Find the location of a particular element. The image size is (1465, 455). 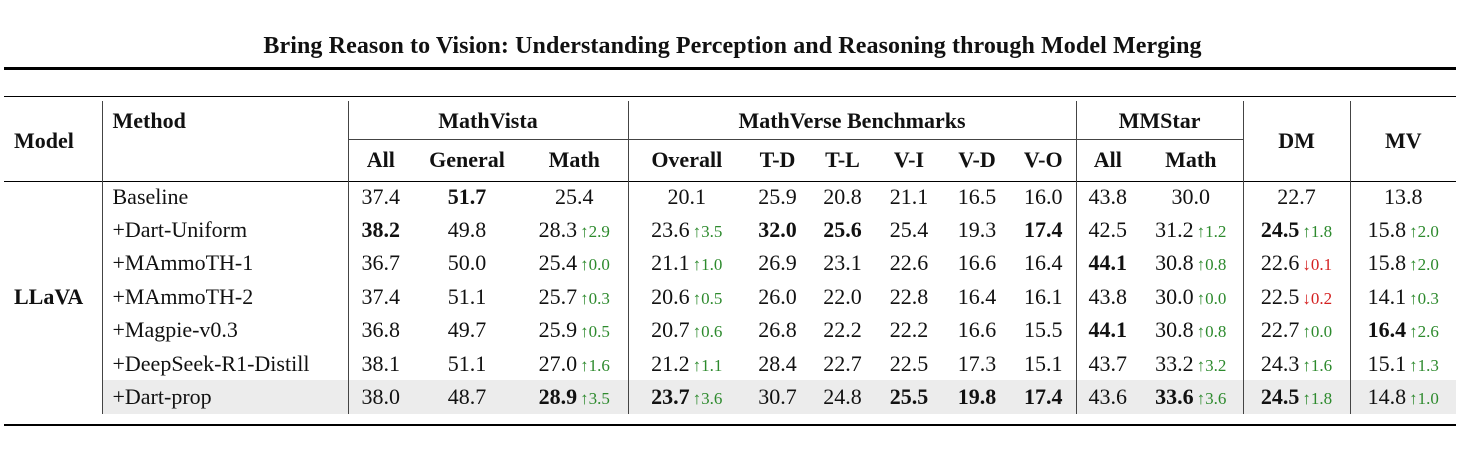

score-cell: 26.8 is located at coordinates (777, 330).